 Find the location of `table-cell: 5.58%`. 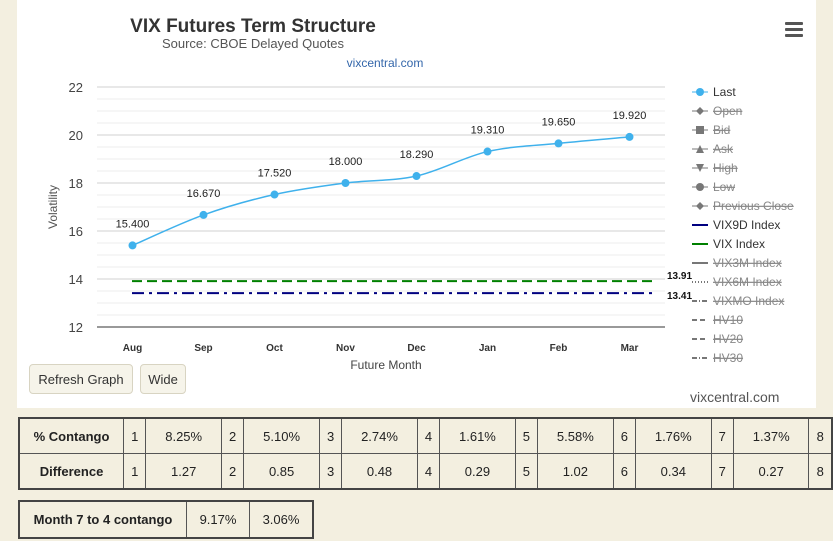

table-cell: 5.58% is located at coordinates (575, 435).